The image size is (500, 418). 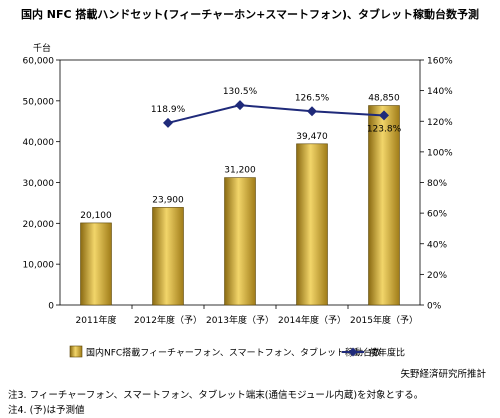 What do you see at coordinates (96, 320) in the screenshot?
I see `x-tick-label: 2011年度` at bounding box center [96, 320].